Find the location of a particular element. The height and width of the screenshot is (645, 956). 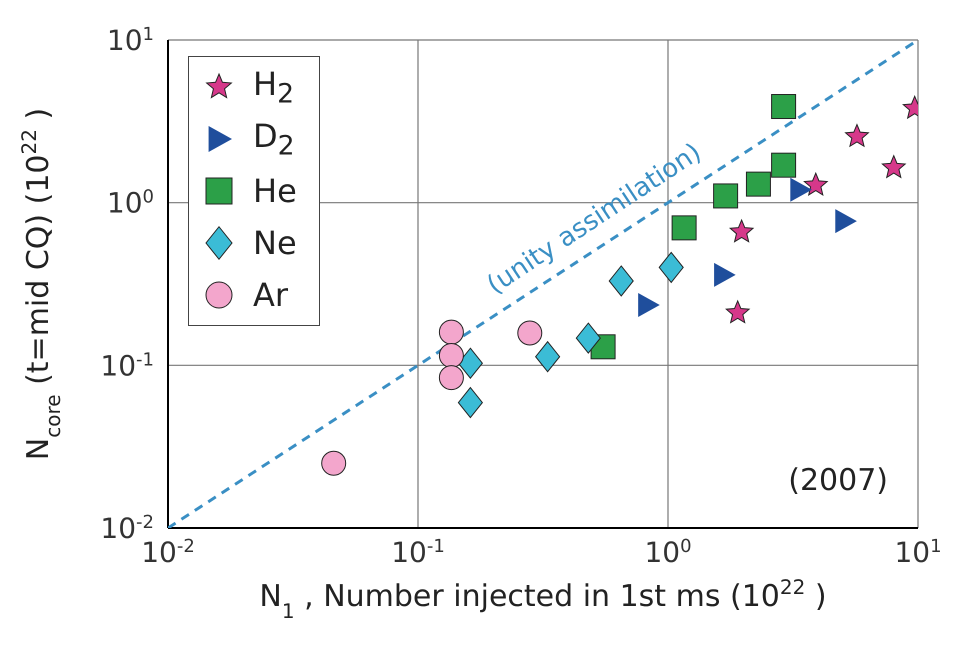

legend-label: Ne is located at coordinates (275, 243).